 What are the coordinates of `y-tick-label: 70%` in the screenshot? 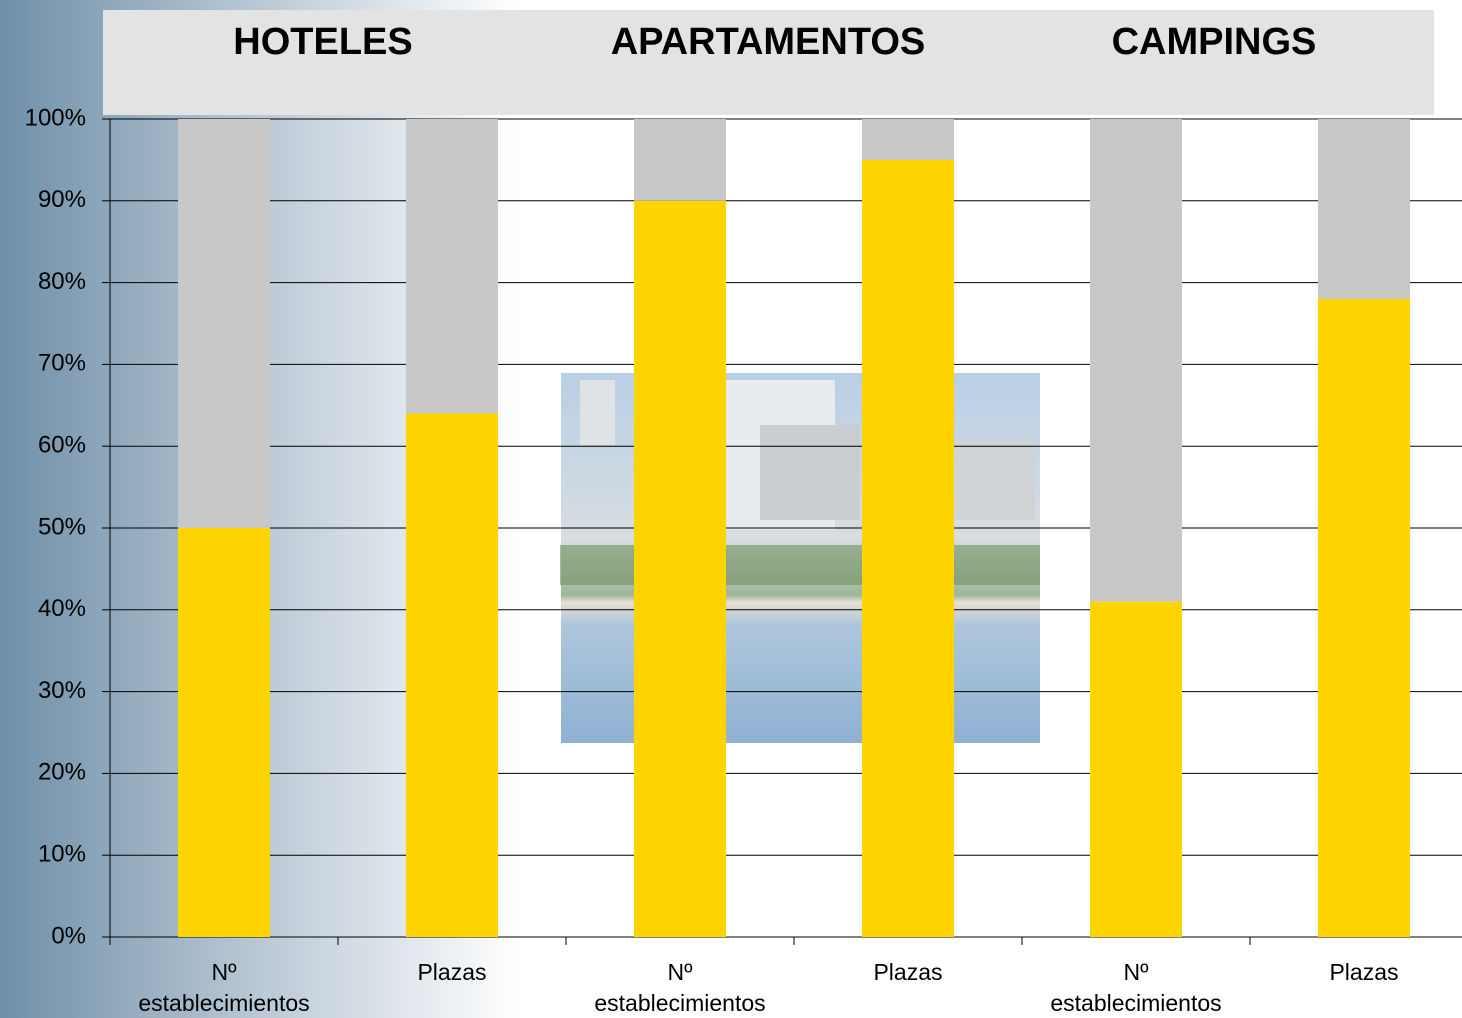 It's located at (62, 363).